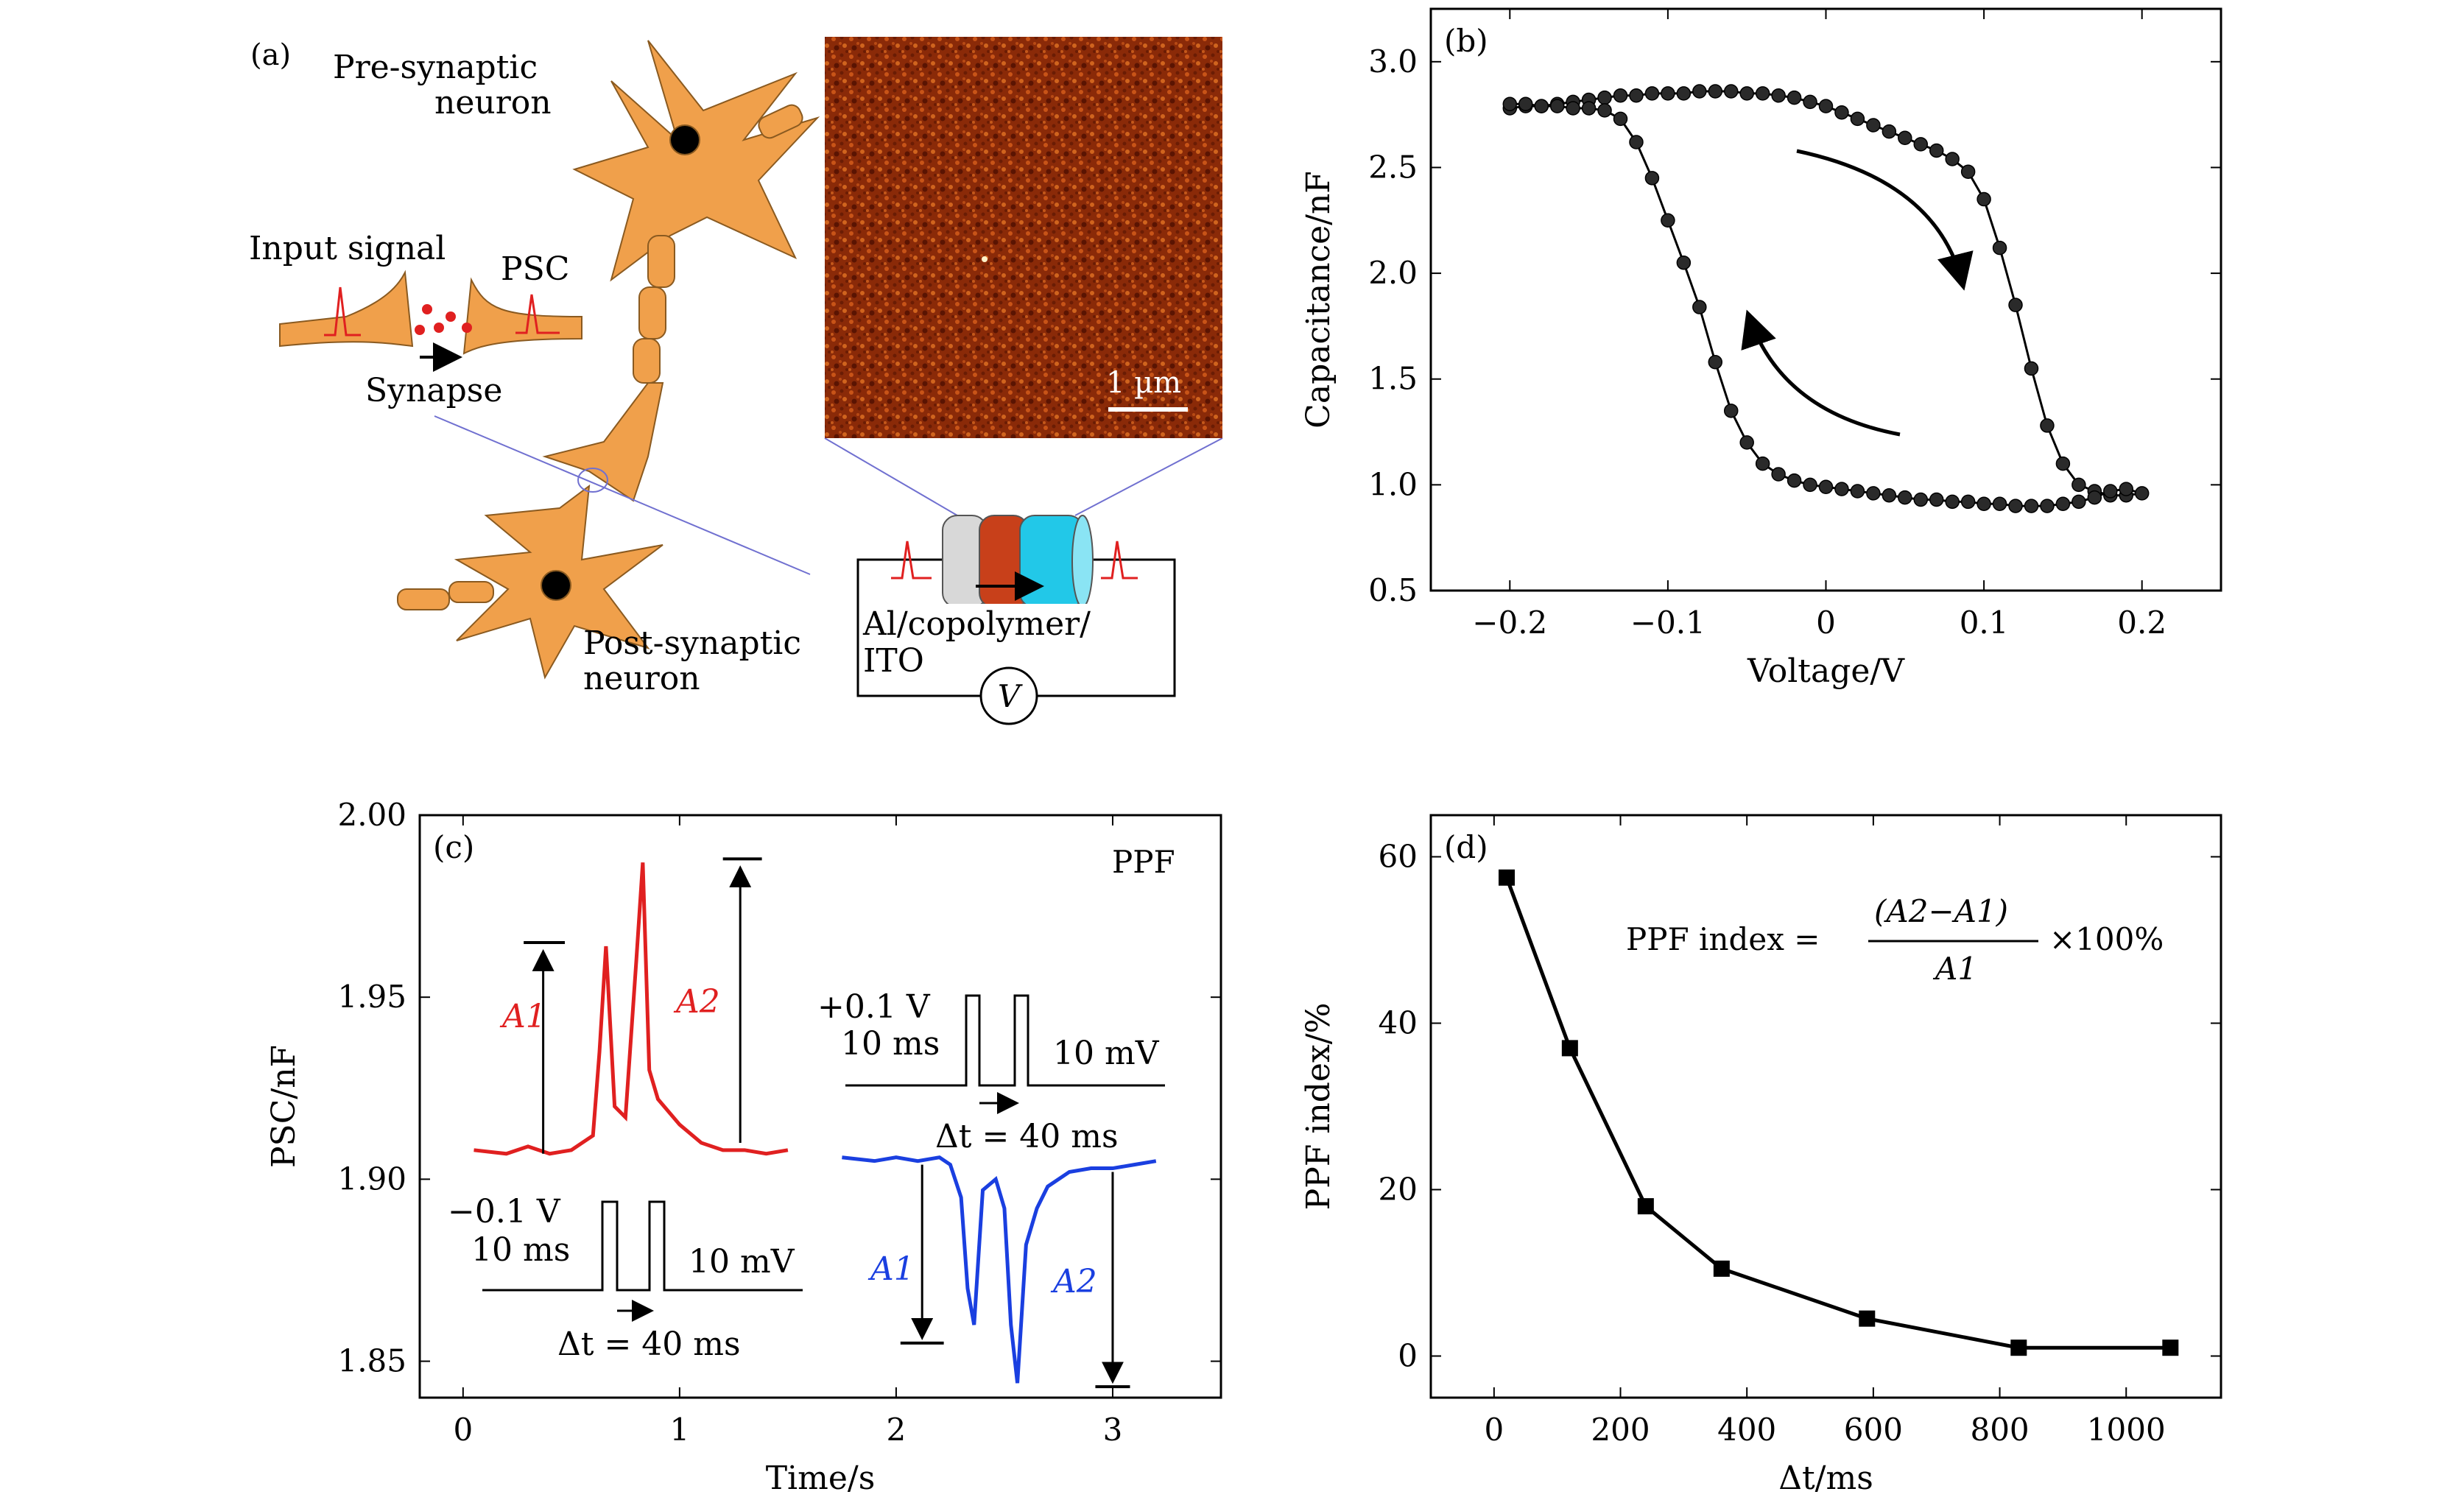  Describe the element at coordinates (1621, 1430) in the screenshot. I see `x-tick-label: 200` at that location.